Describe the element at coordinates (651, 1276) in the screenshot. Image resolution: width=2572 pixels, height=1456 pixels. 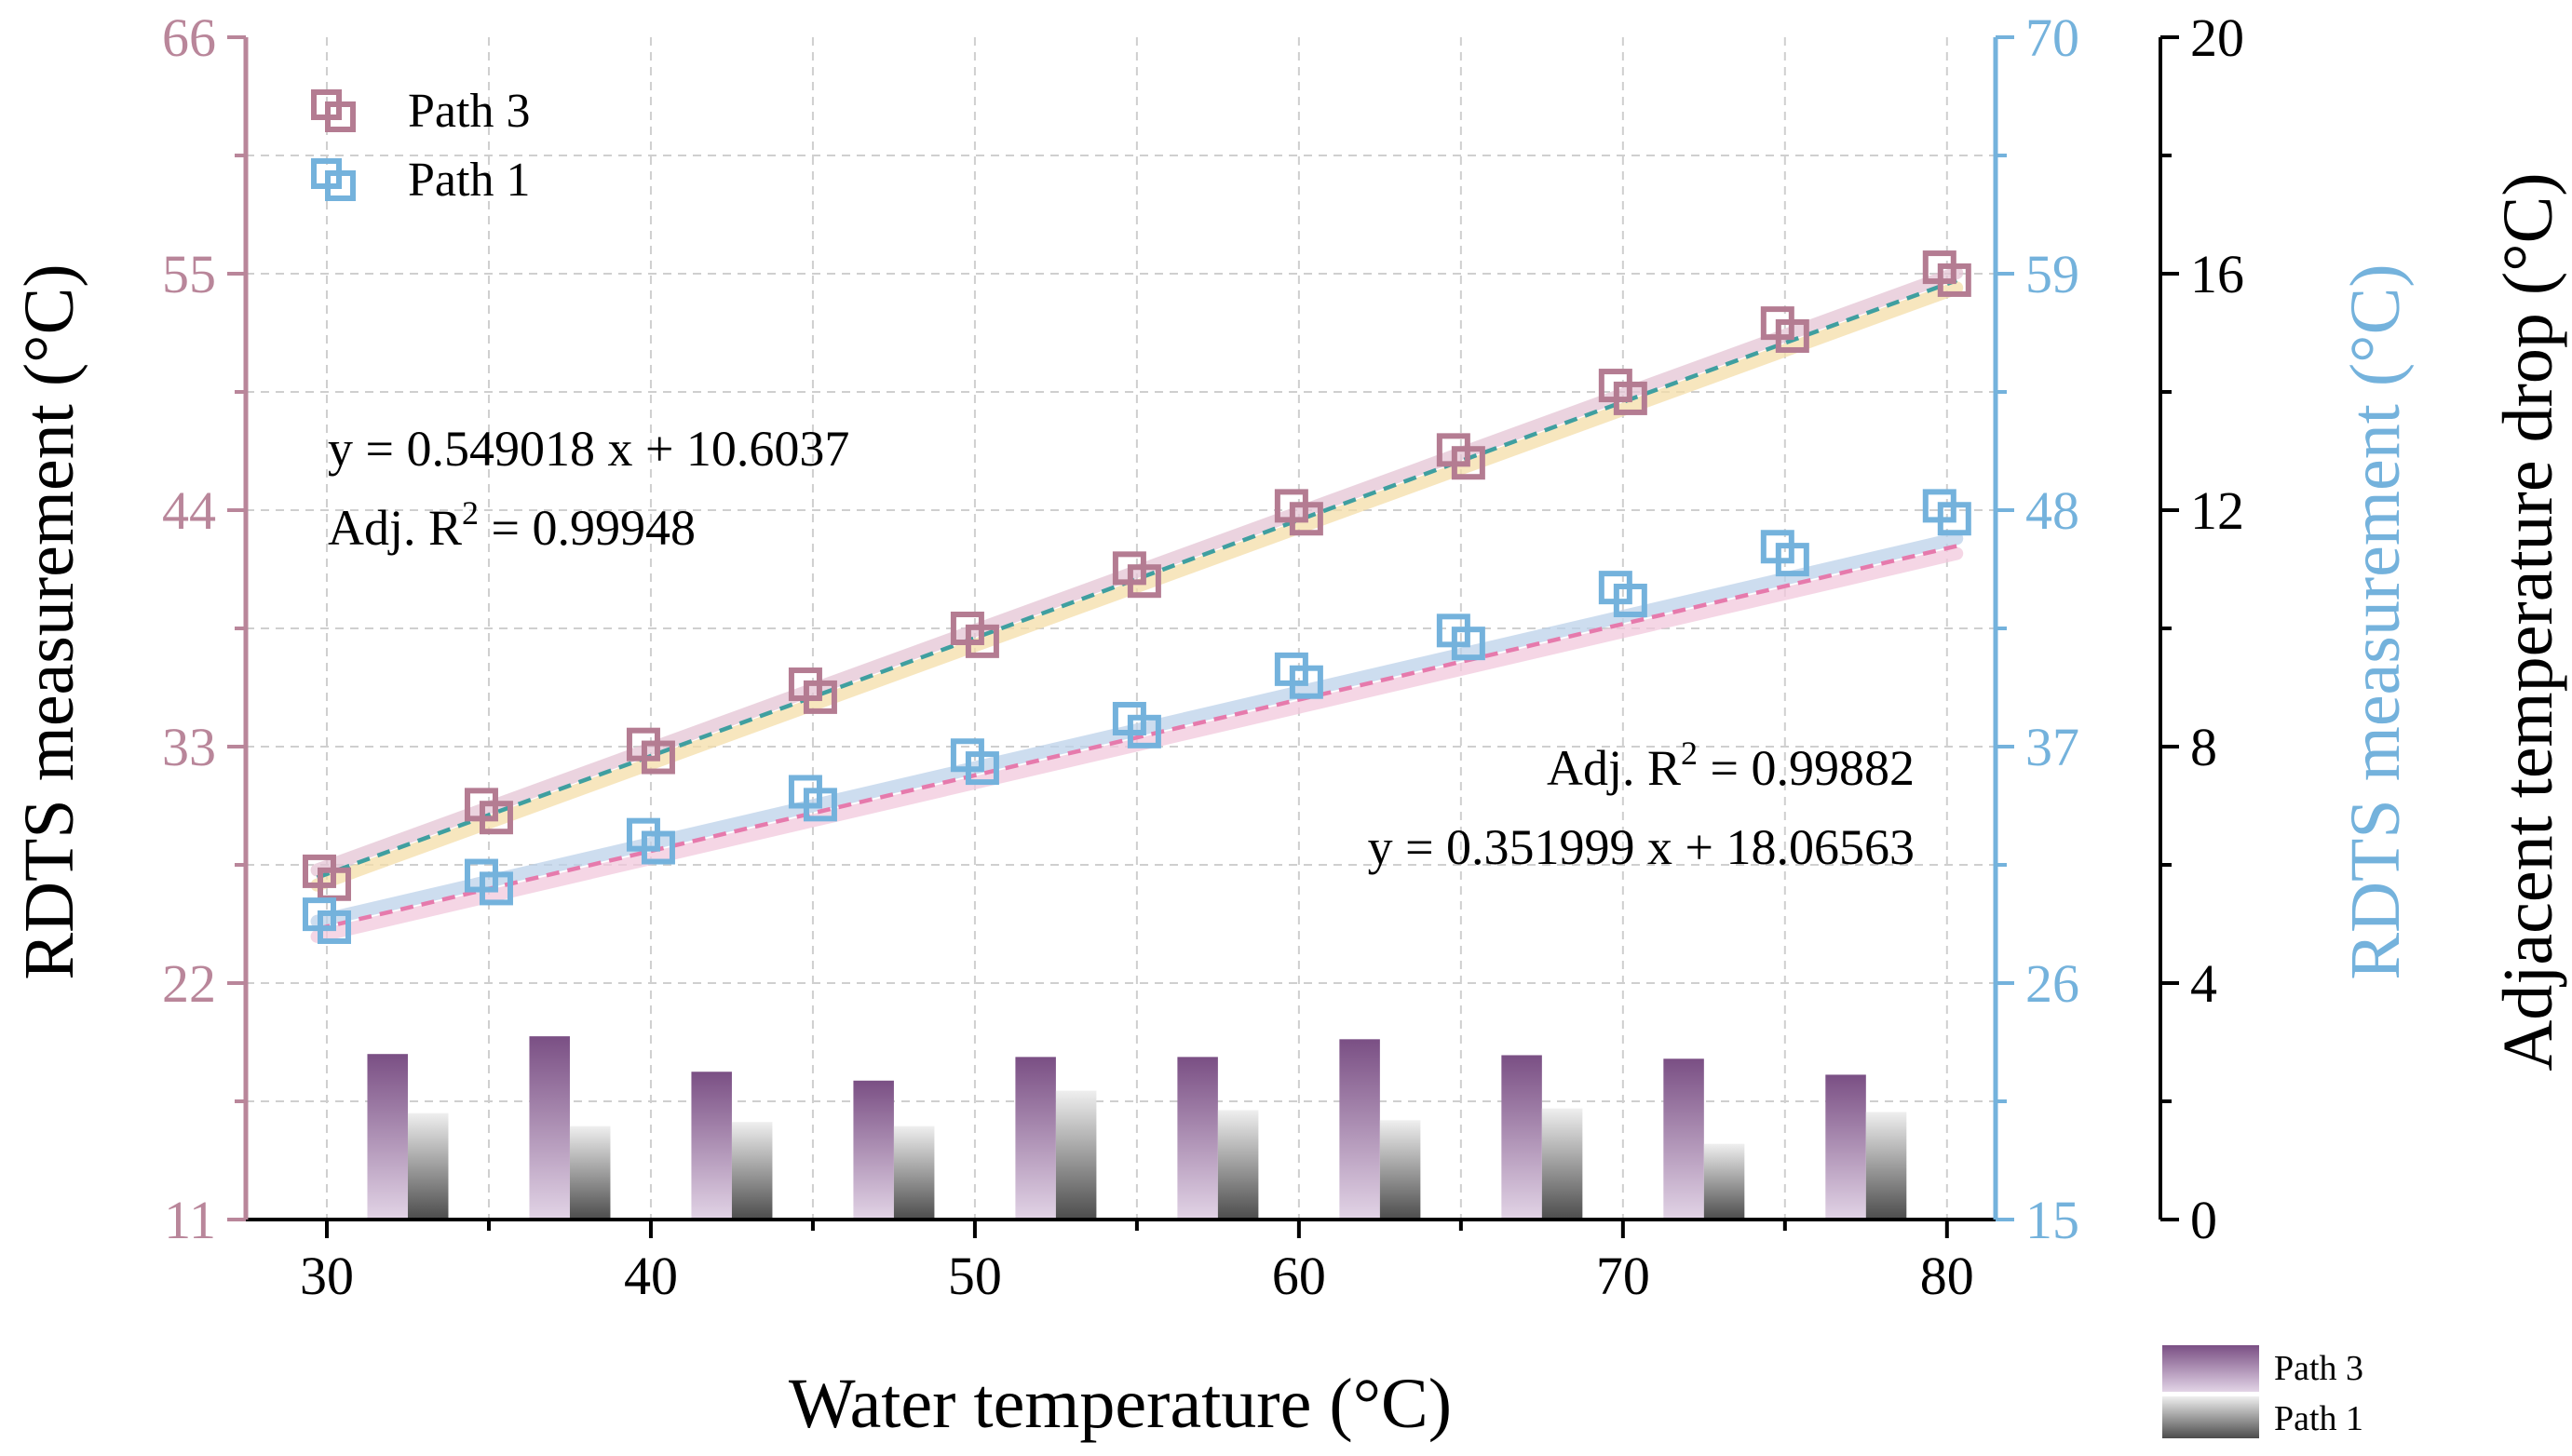
I see `x-tick-label: 40` at that location.